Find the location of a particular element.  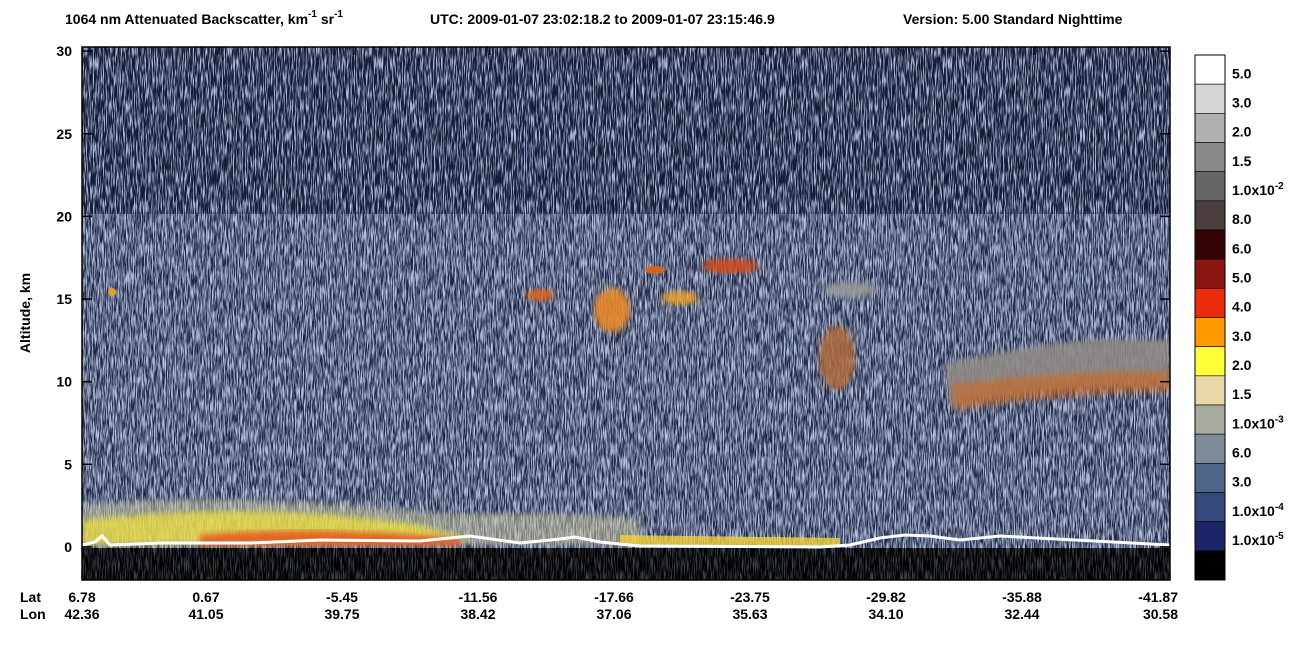

x-tick-label: 6.78 is located at coordinates (81, 597).